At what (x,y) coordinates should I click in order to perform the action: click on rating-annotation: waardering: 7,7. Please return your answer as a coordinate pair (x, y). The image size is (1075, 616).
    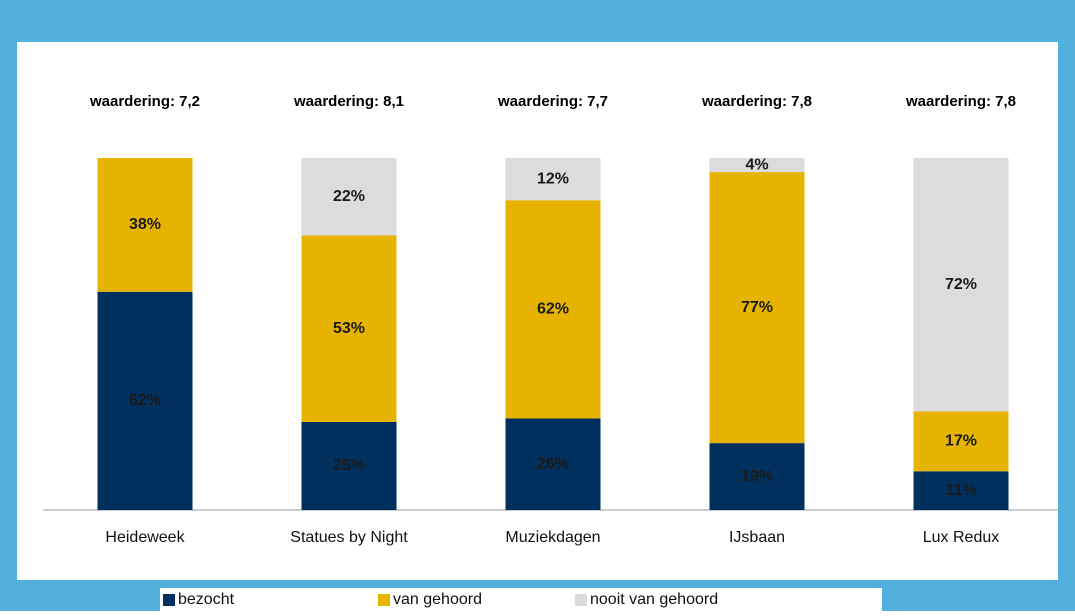
    Looking at the image, I should click on (552, 101).